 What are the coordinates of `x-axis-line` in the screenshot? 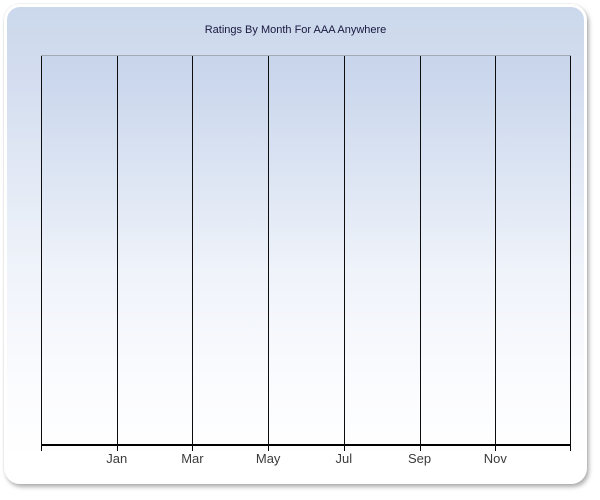 It's located at (306, 445).